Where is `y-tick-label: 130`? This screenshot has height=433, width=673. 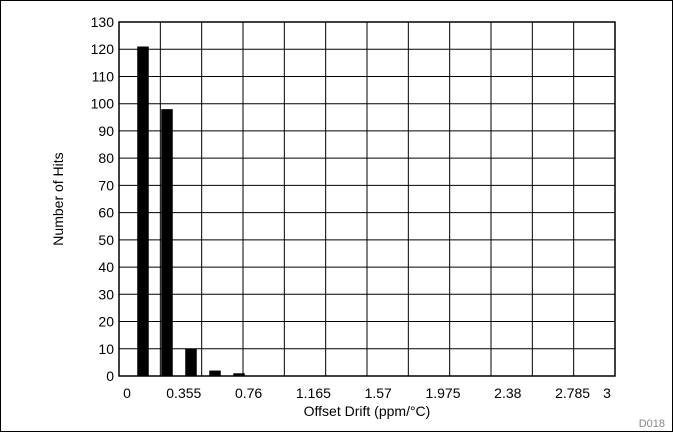 y-tick-label: 130 is located at coordinates (103, 22).